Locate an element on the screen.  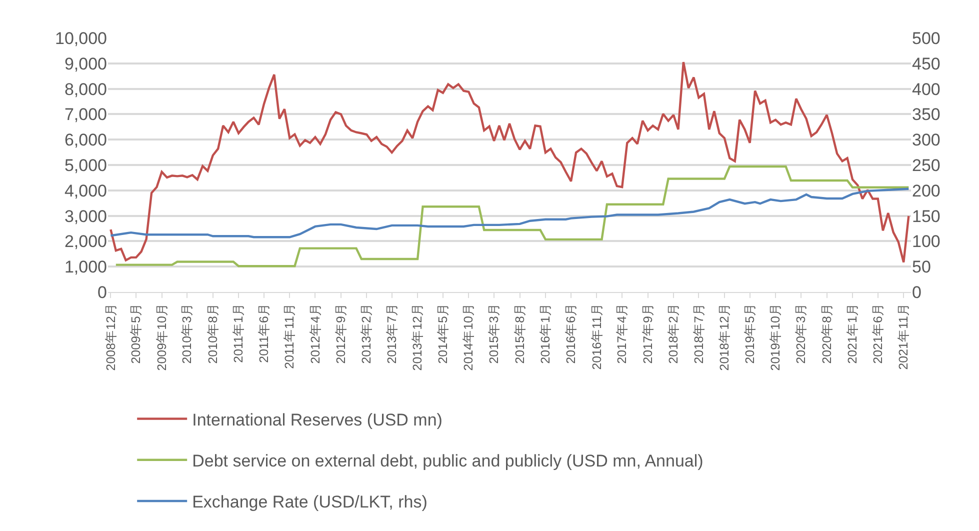
y2-tick-label: 100 is located at coordinates (926, 242).